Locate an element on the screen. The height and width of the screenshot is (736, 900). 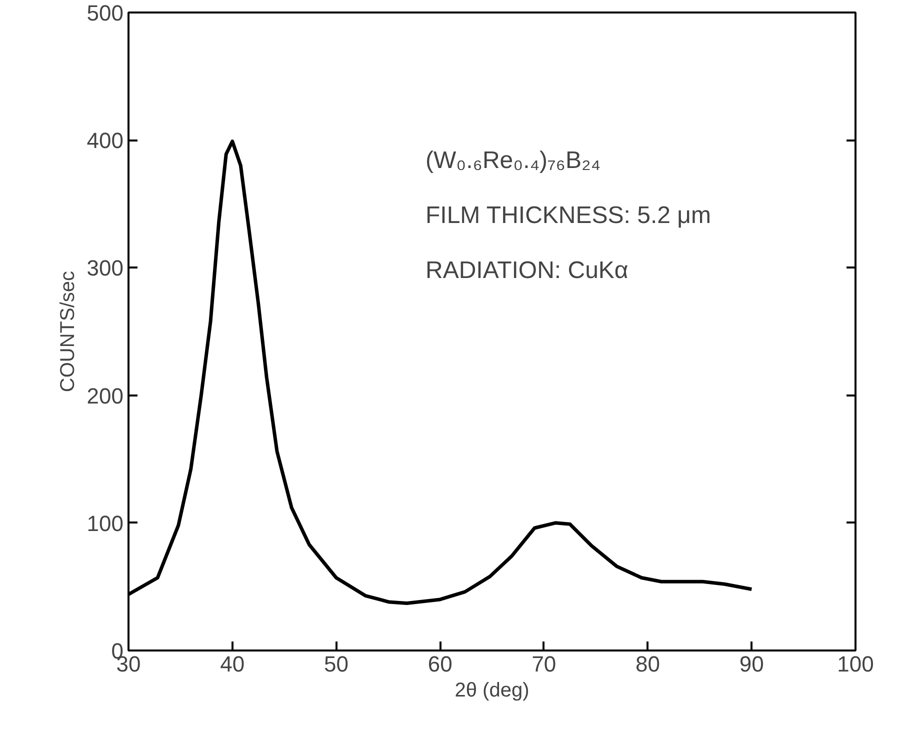
y-axis-title: COUNTS/sec is located at coordinates (67, 331).